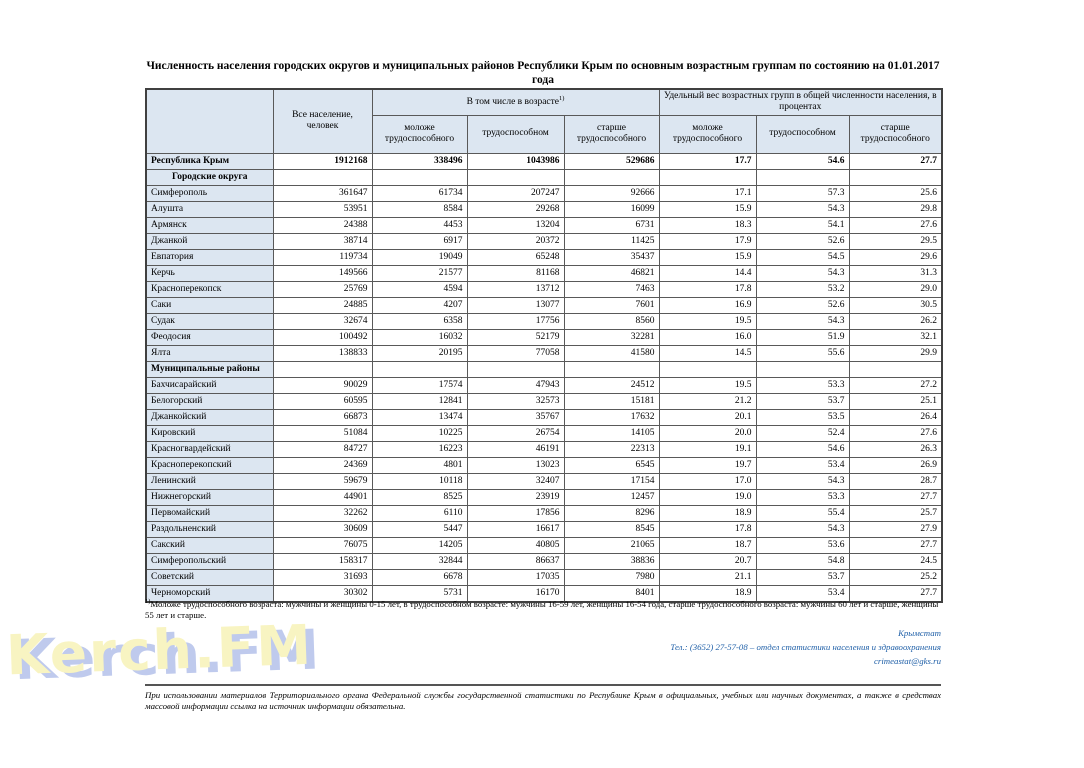 Image resolution: width=1084 pixels, height=768 pixels. I want to click on cell: 51.9, so click(802, 337).